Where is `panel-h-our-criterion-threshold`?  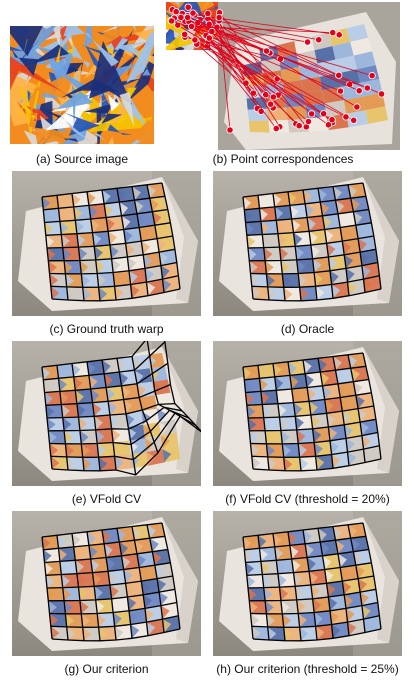 panel-h-our-criterion-threshold is located at coordinates (307, 583).